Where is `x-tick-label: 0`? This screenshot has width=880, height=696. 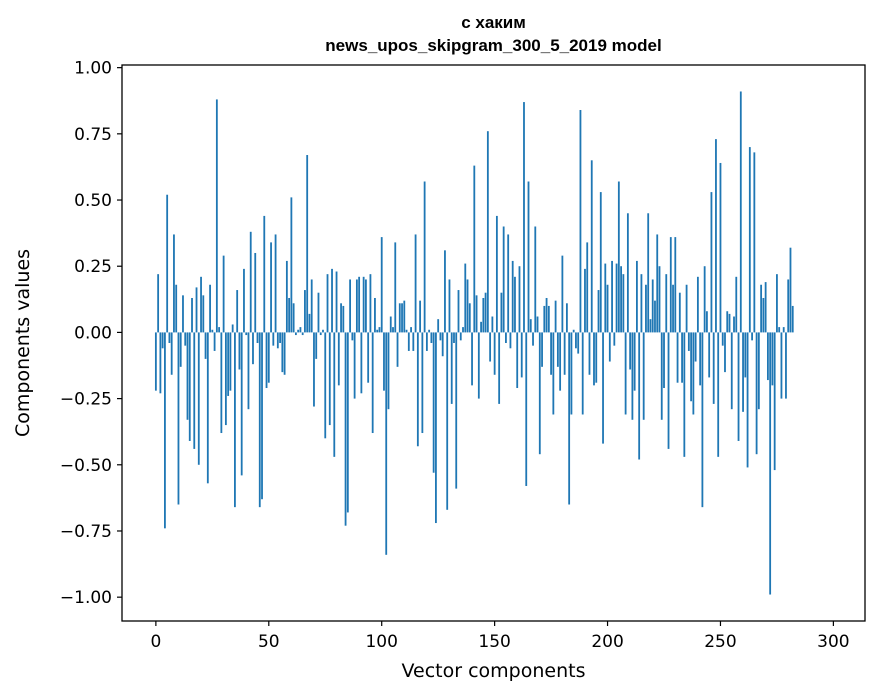
x-tick-label: 0 is located at coordinates (155, 642).